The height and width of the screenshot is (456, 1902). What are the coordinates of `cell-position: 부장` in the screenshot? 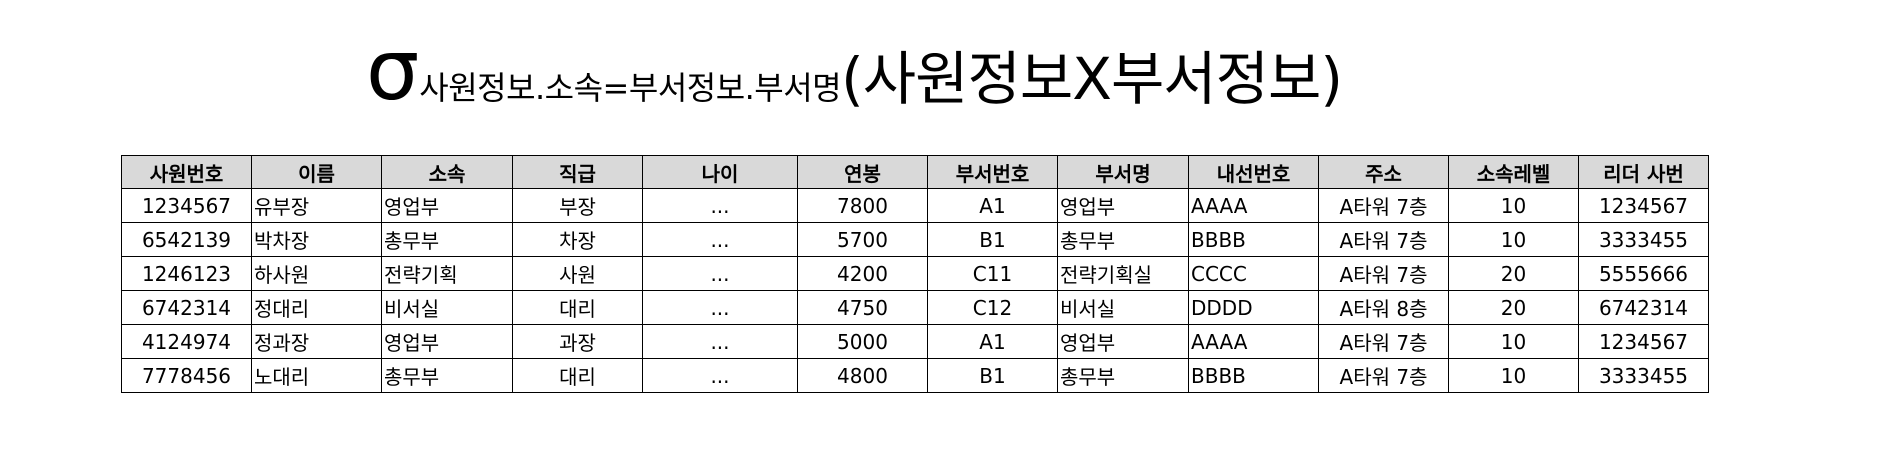 It's located at (577, 205).